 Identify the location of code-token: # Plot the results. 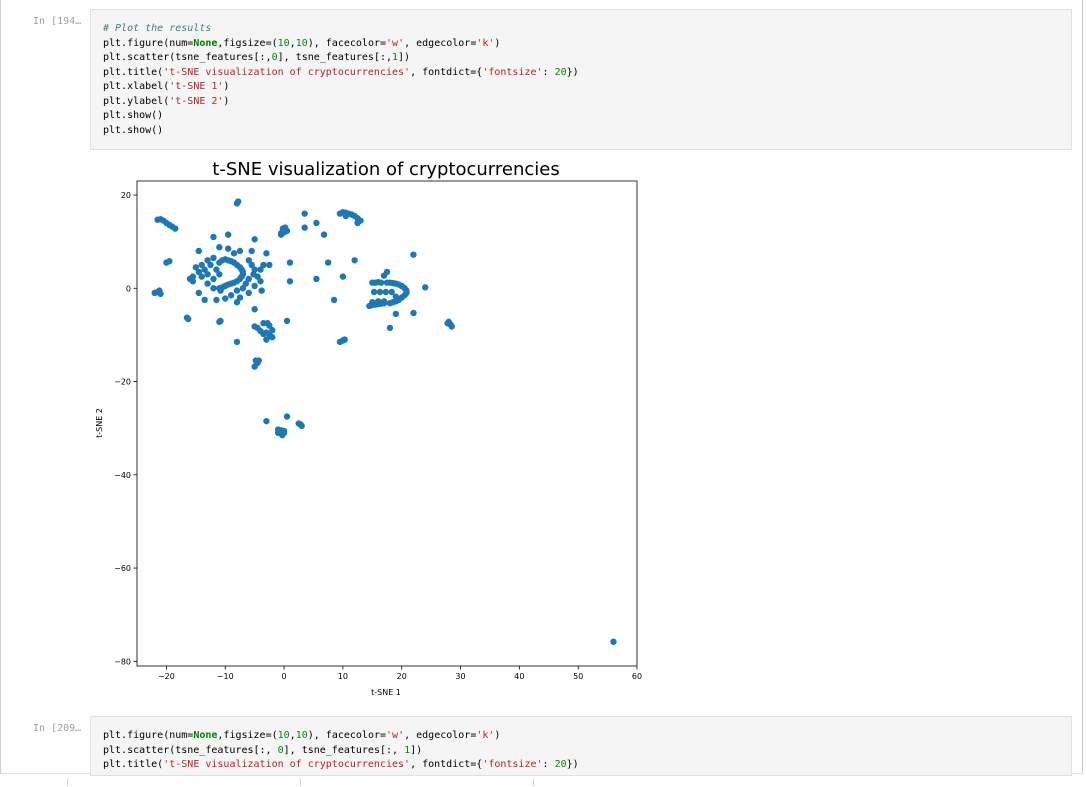
(157, 28).